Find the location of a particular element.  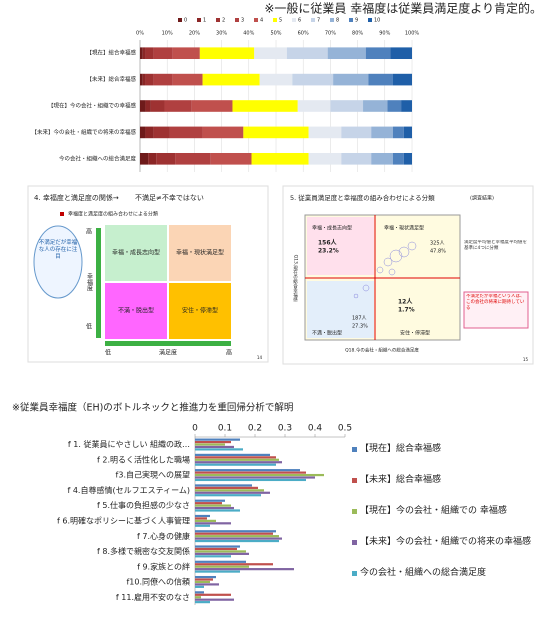

x-tick-label: 20% is located at coordinates (194, 34).